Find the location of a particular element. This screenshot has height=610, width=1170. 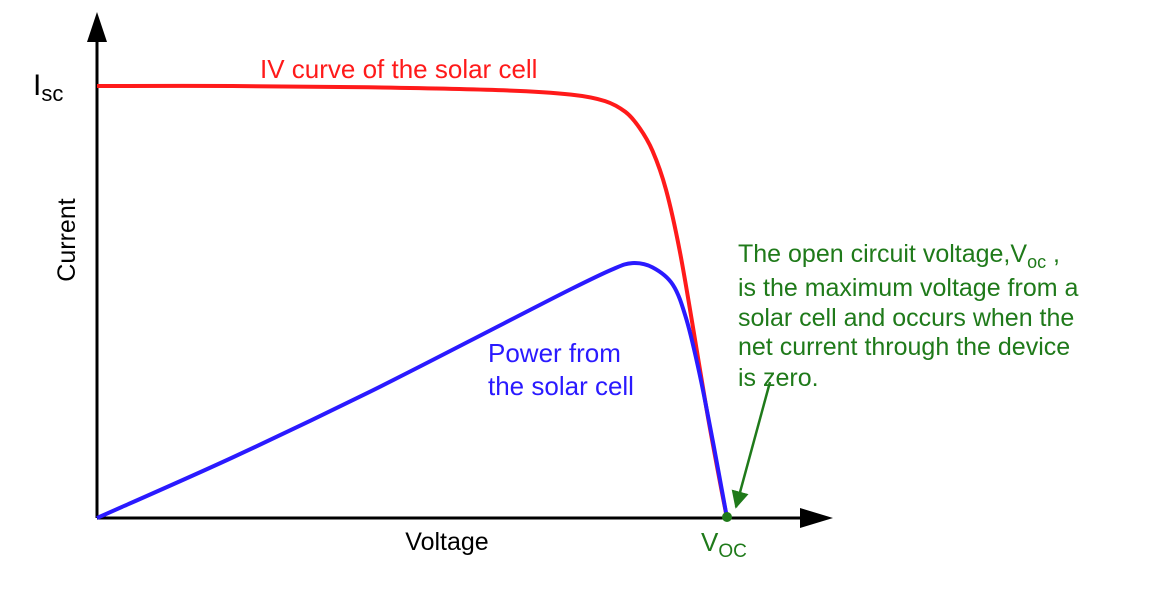

voc-tick-sub: OC is located at coordinates (732, 551).